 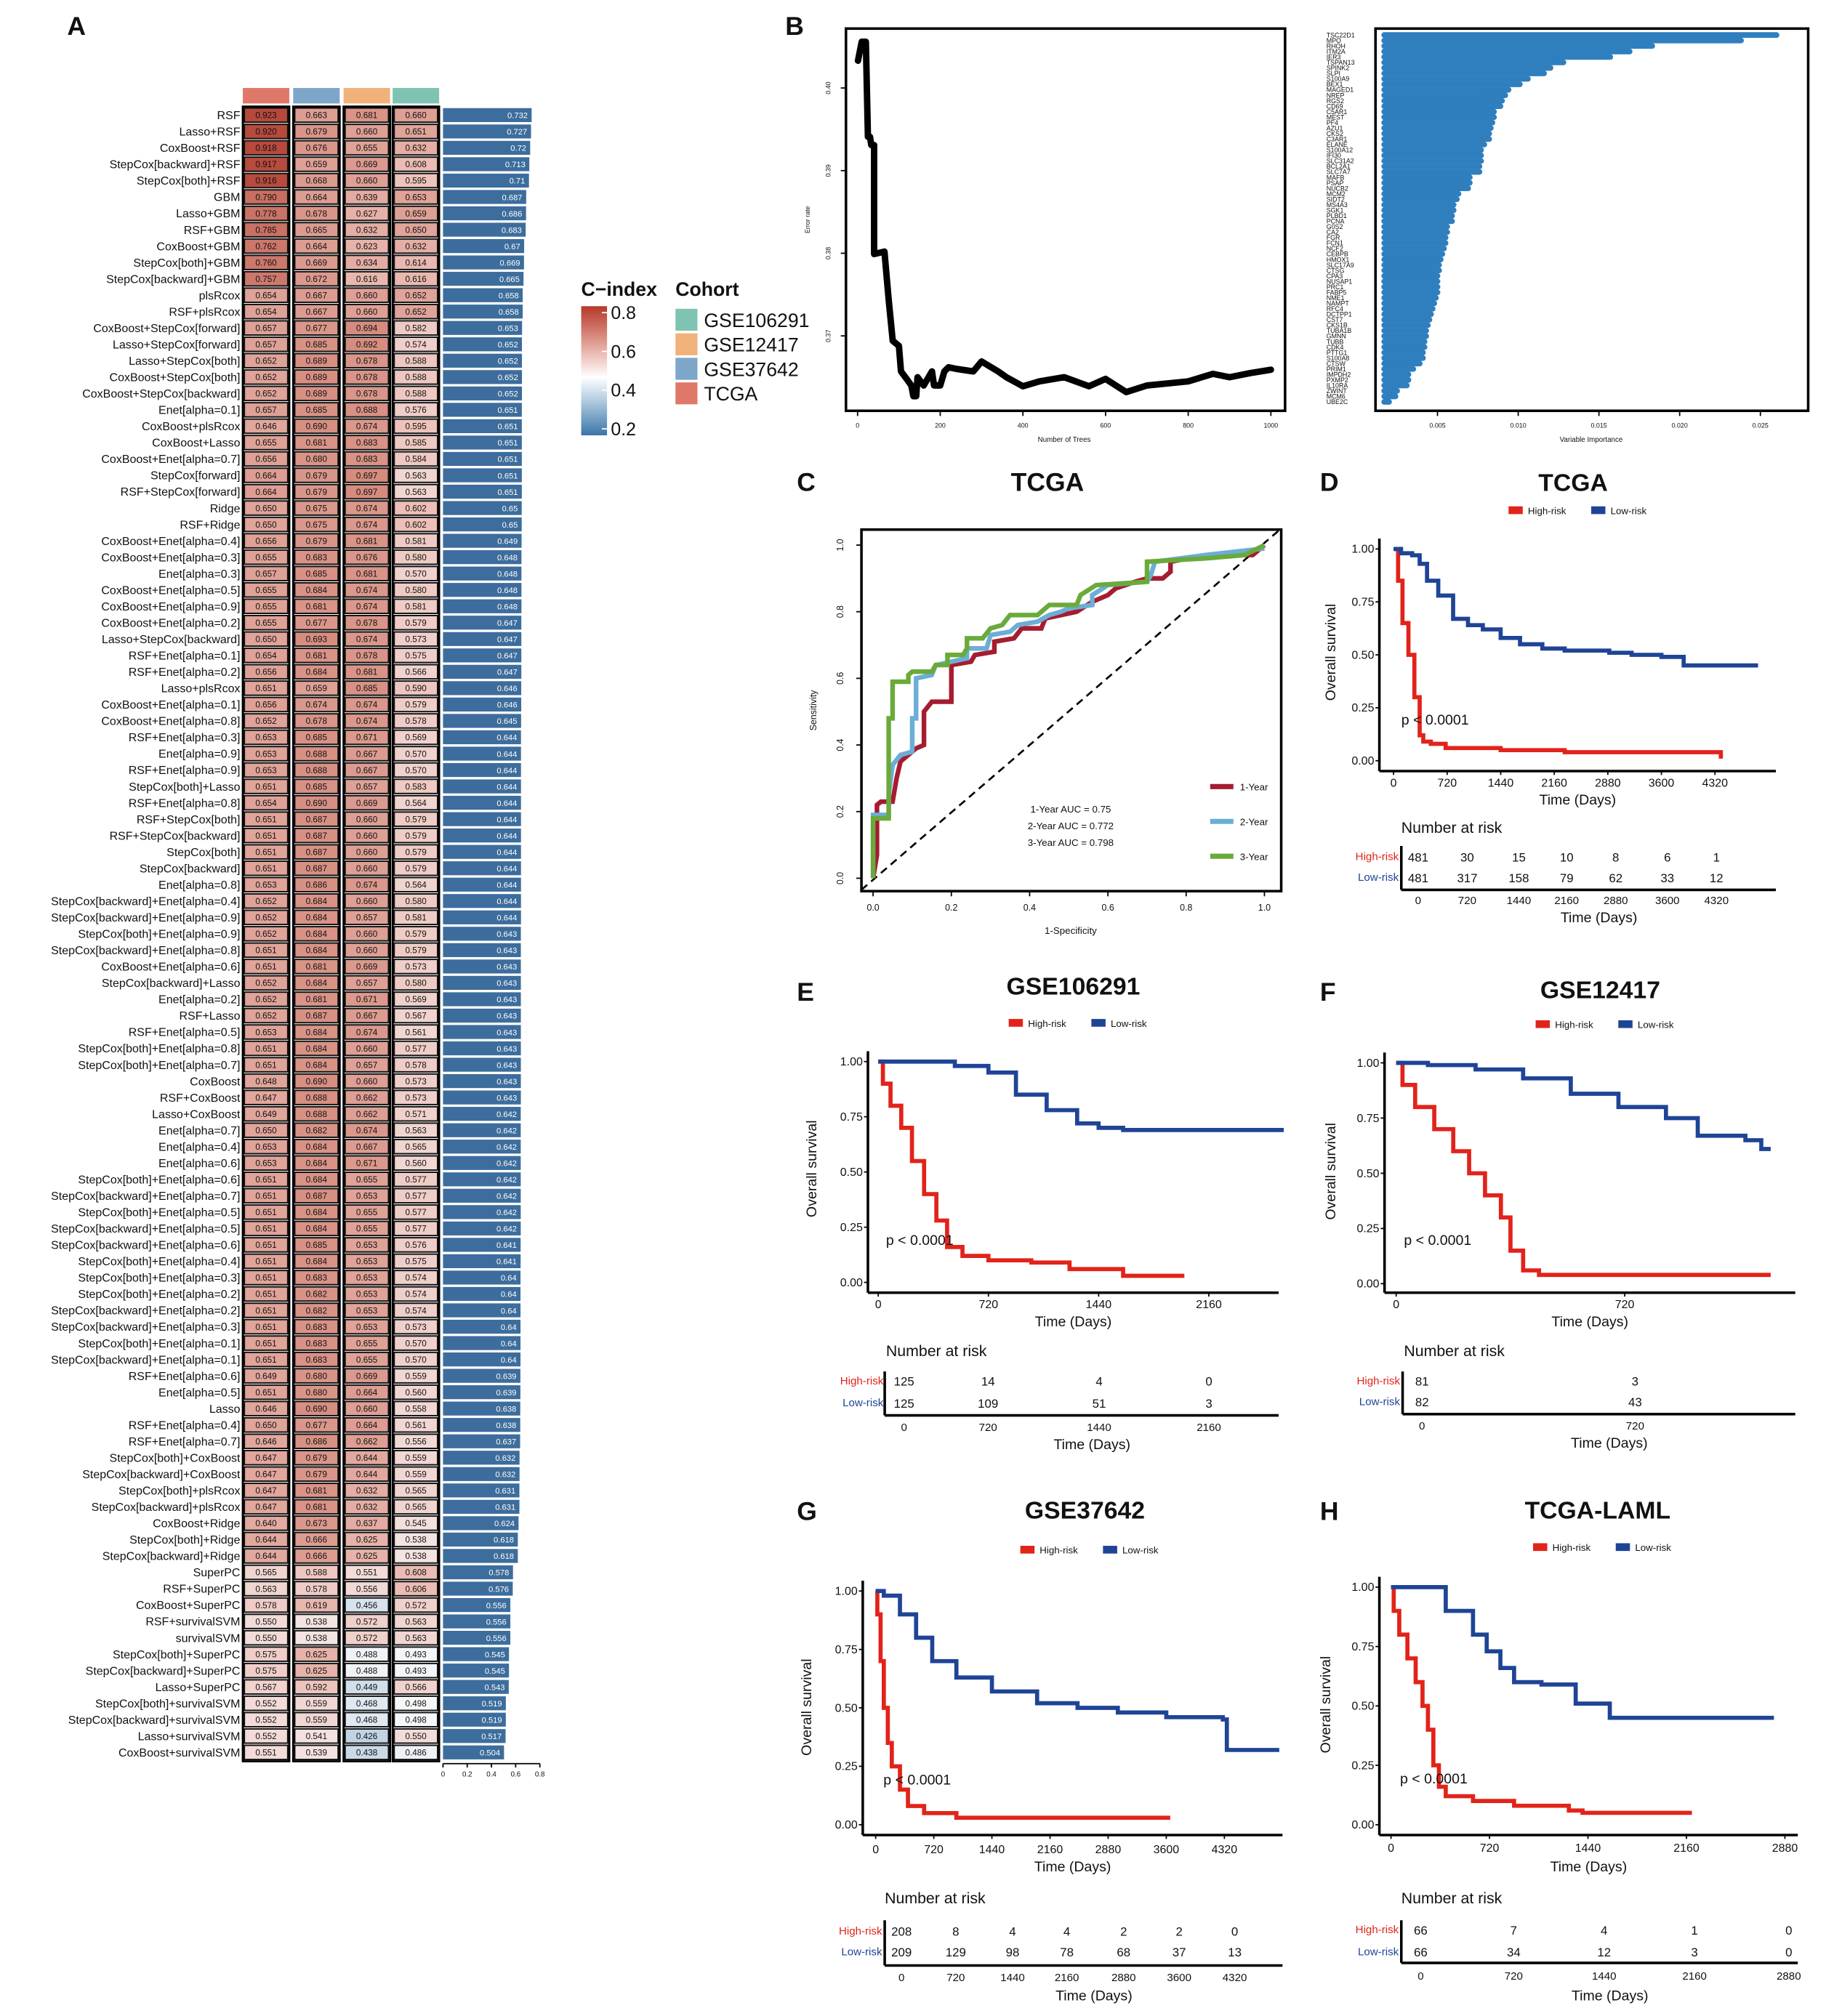 What do you see at coordinates (1254, 822) in the screenshot?
I see `legend-label: 2-Year` at bounding box center [1254, 822].